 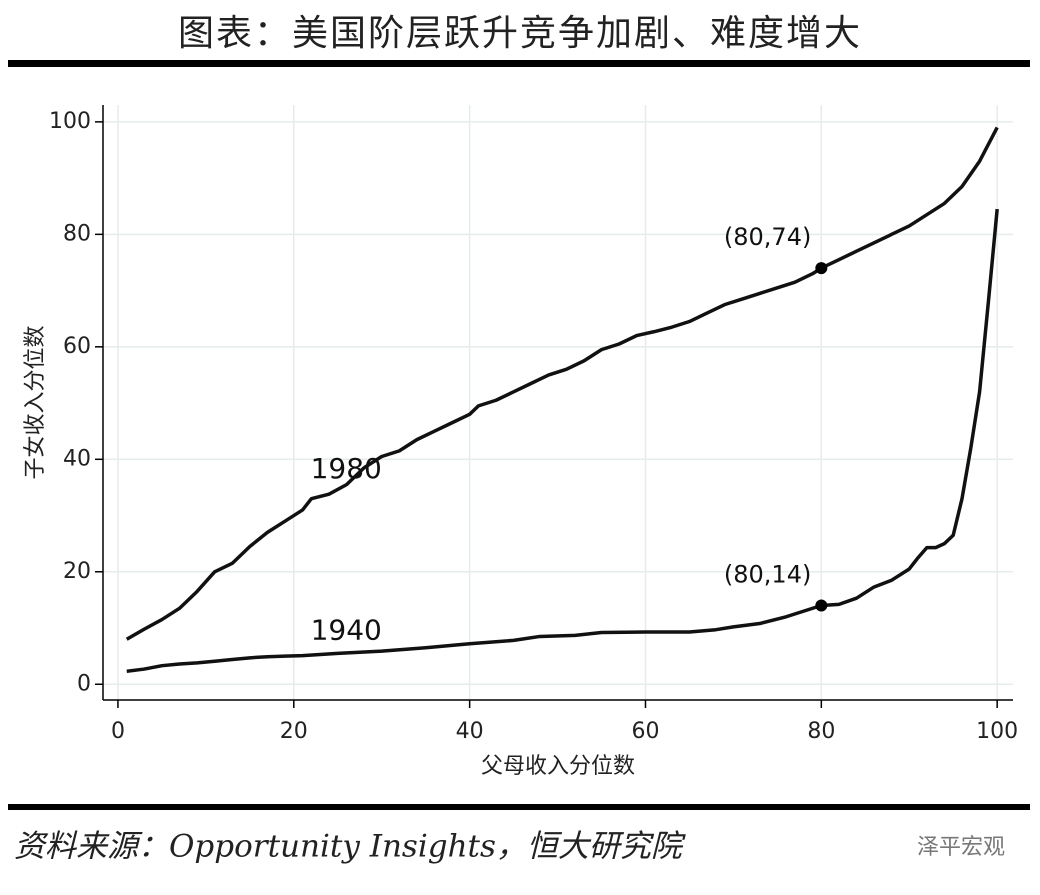 What do you see at coordinates (118, 731) in the screenshot?
I see `x-tick-label: 0` at bounding box center [118, 731].